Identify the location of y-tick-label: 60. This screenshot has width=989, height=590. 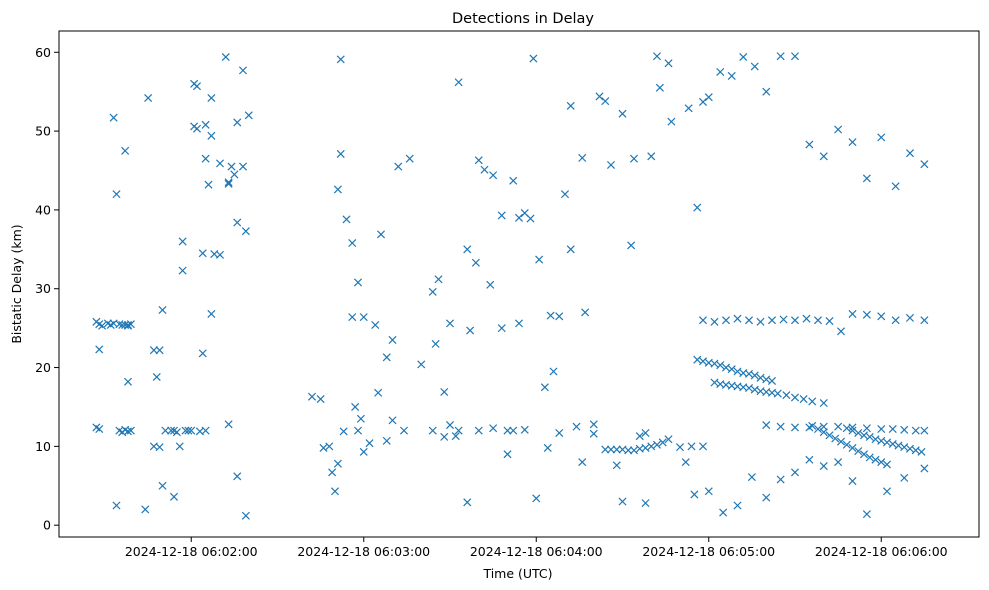
(43, 52).